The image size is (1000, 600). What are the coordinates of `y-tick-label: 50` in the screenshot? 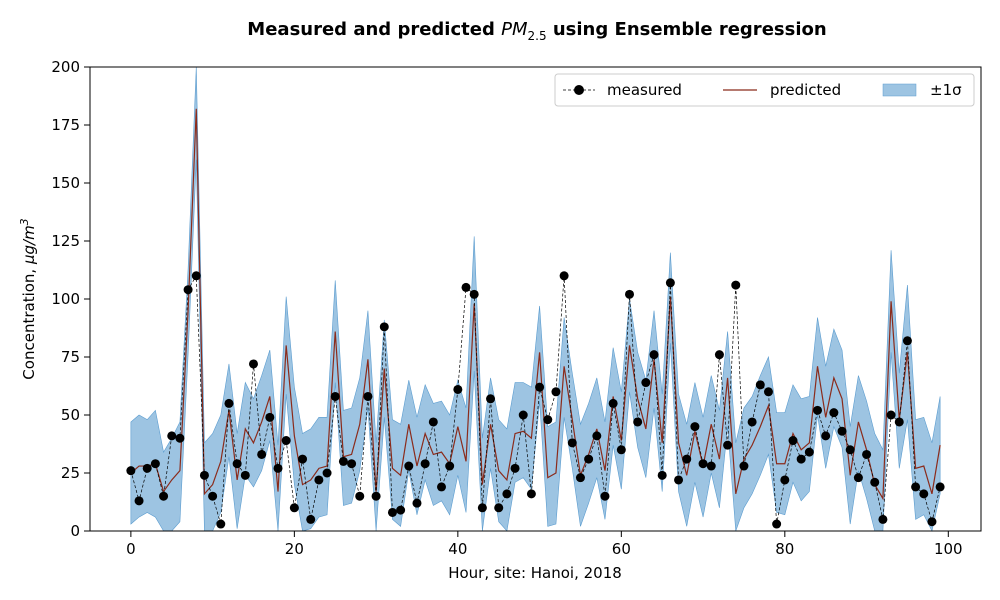 It's located at (70, 415).